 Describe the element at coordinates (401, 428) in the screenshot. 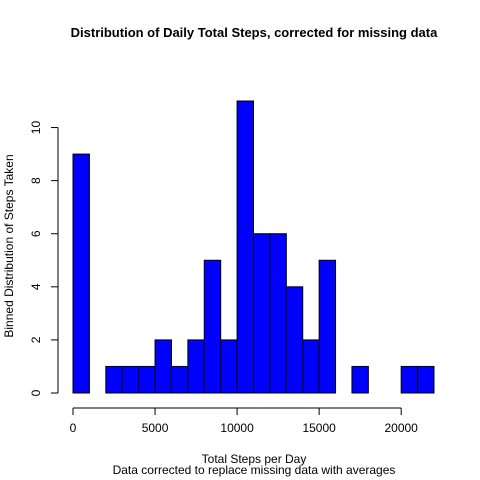

I see `x-tick-label: 20000` at that location.